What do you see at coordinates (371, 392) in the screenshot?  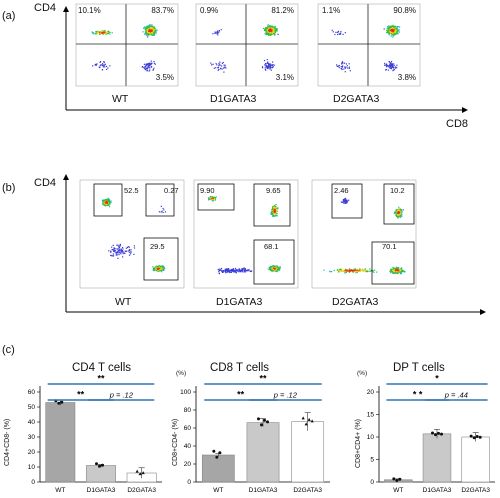 I see `y-tick-label: 20` at bounding box center [371, 392].